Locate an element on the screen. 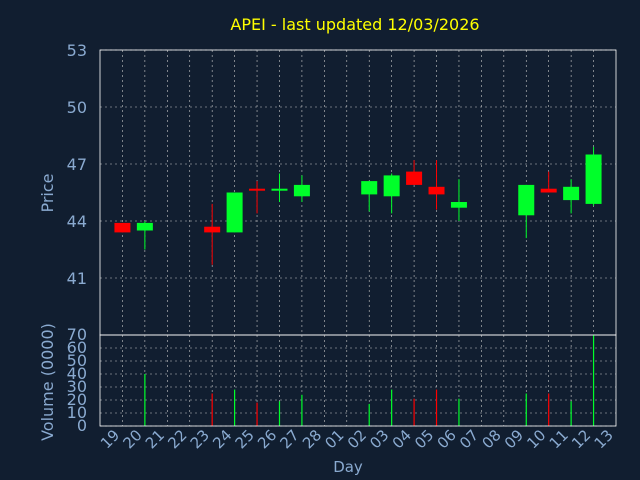  volume-y-tick-label: 20 is located at coordinates (77, 399).